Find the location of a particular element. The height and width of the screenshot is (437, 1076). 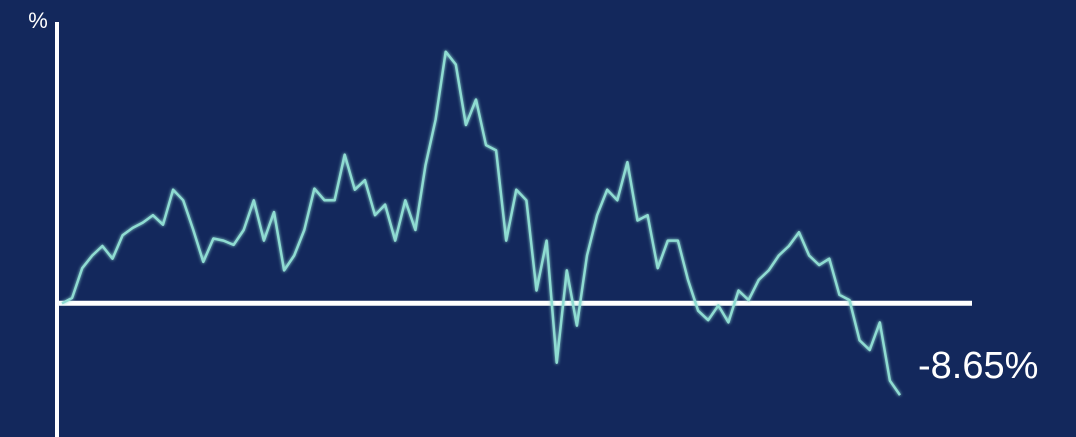

annotation: -8.65% is located at coordinates (978, 366).